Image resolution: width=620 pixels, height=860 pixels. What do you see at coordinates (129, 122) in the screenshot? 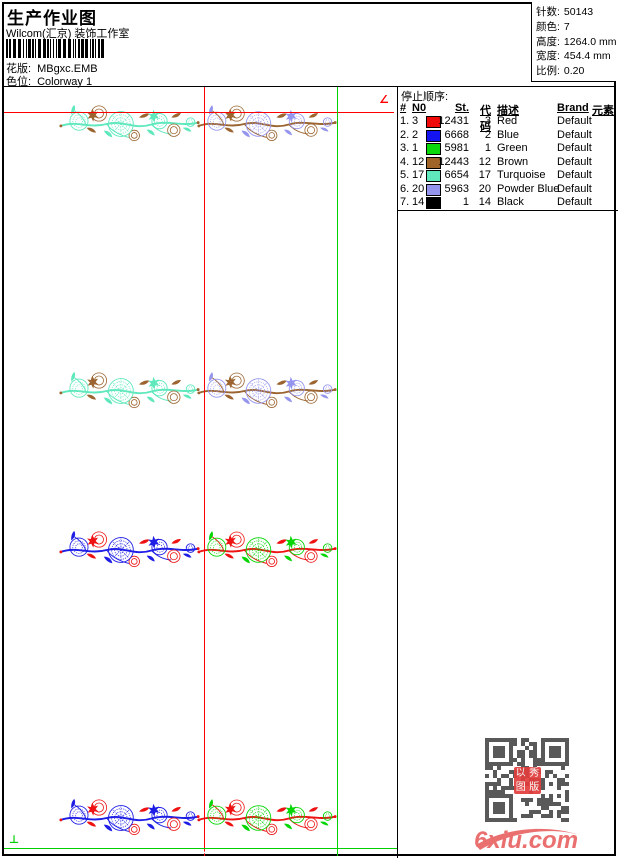
I see `flower-band-1-left` at bounding box center [129, 122].